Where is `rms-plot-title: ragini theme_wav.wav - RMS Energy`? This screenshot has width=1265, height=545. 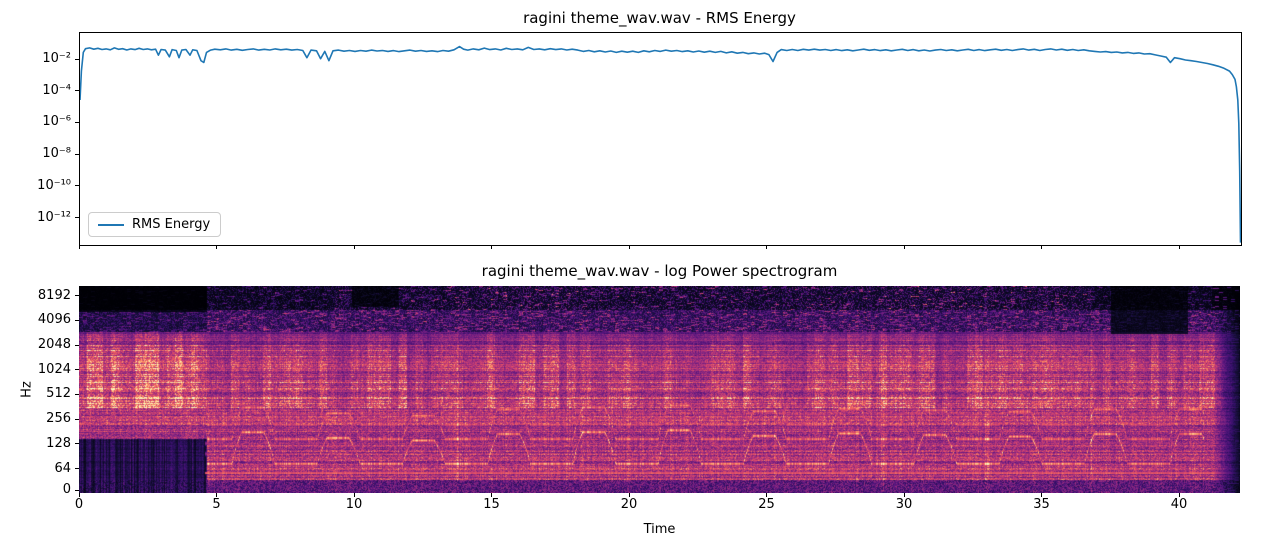
rms-plot-title: ragini theme_wav.wav - RMS Energy is located at coordinates (659, 18).